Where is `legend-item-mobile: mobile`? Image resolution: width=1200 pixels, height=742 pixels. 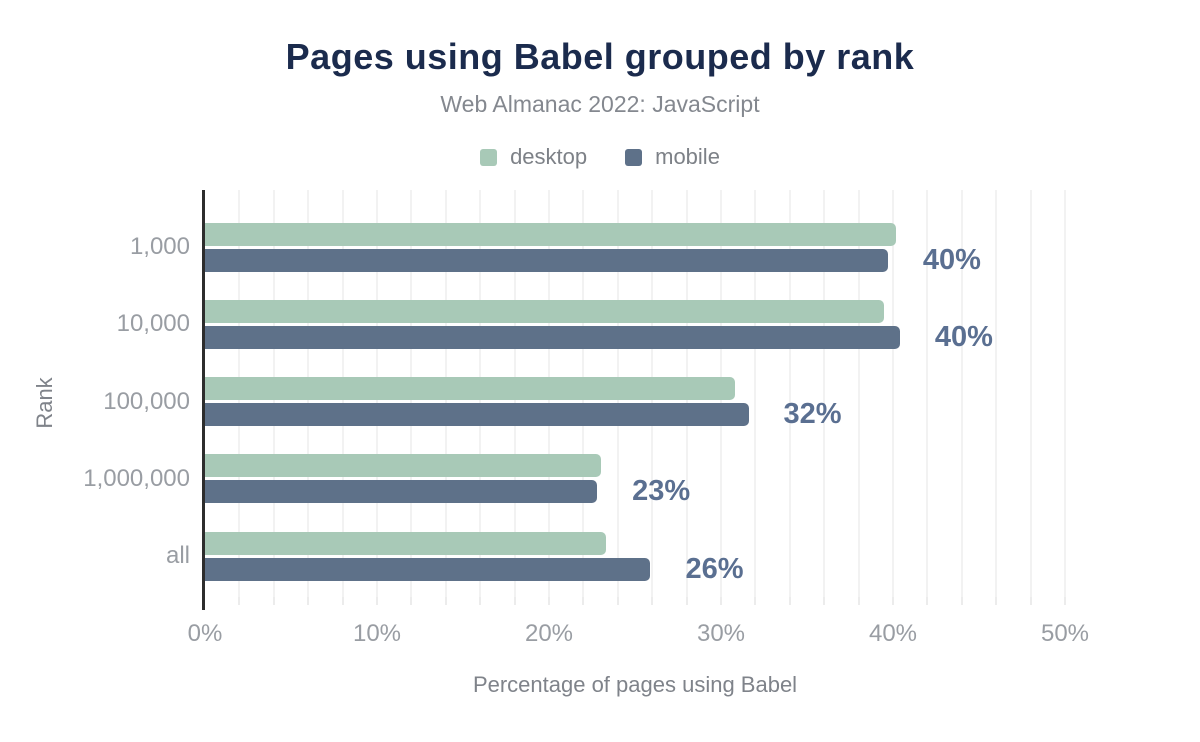 legend-item-mobile: mobile is located at coordinates (672, 157).